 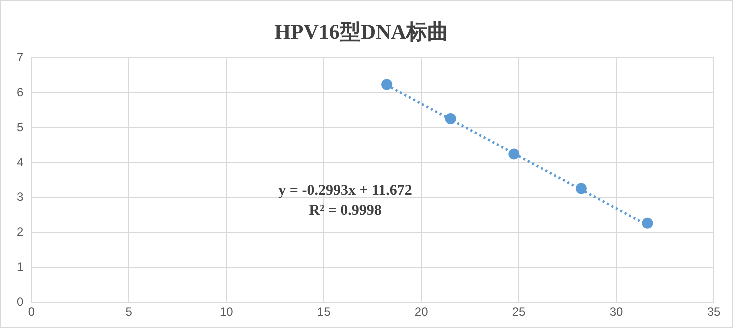 I want to click on x-tick-label: 30, so click(x=617, y=312).